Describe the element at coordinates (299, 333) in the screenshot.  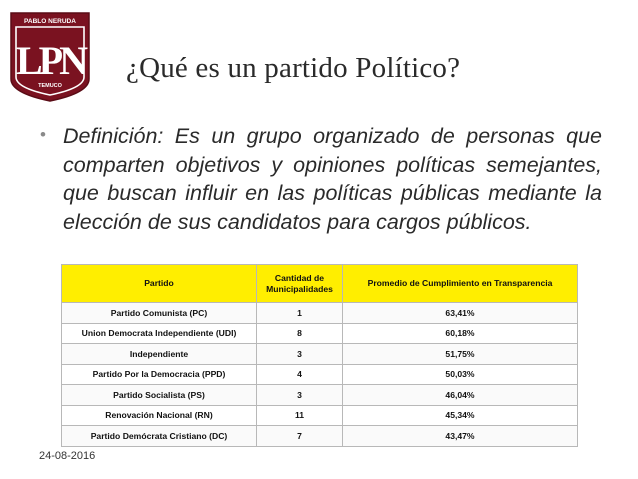
I see `cell-count: 8` at that location.